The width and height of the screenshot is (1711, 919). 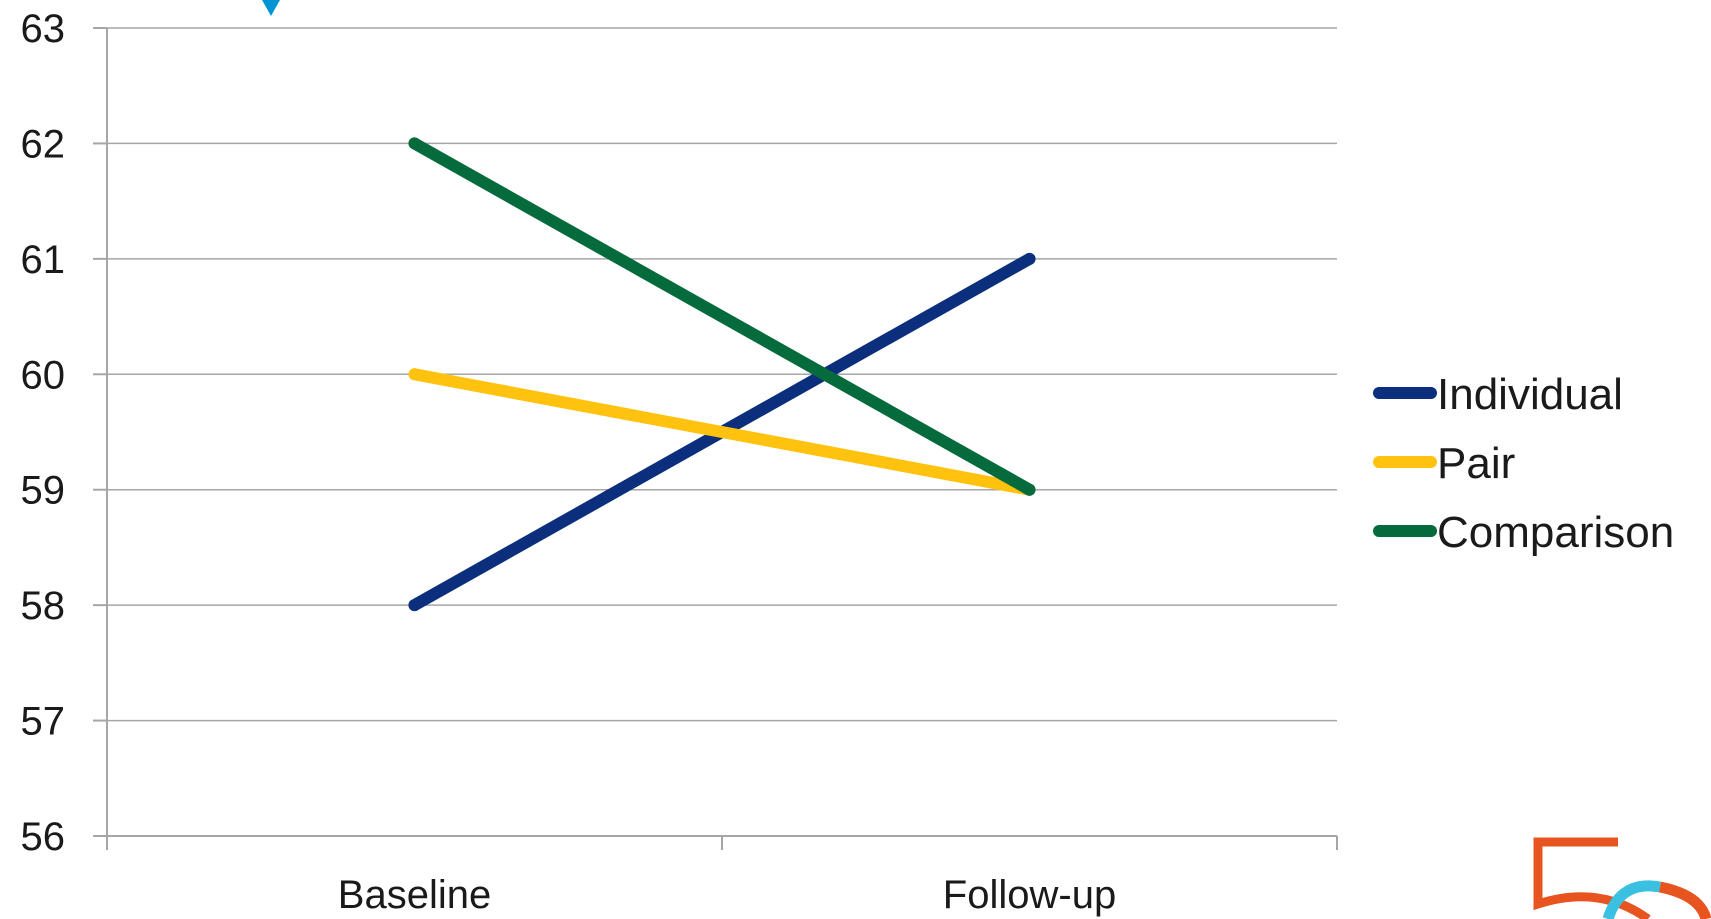 I want to click on y-tick-label: 62, so click(x=43, y=144).